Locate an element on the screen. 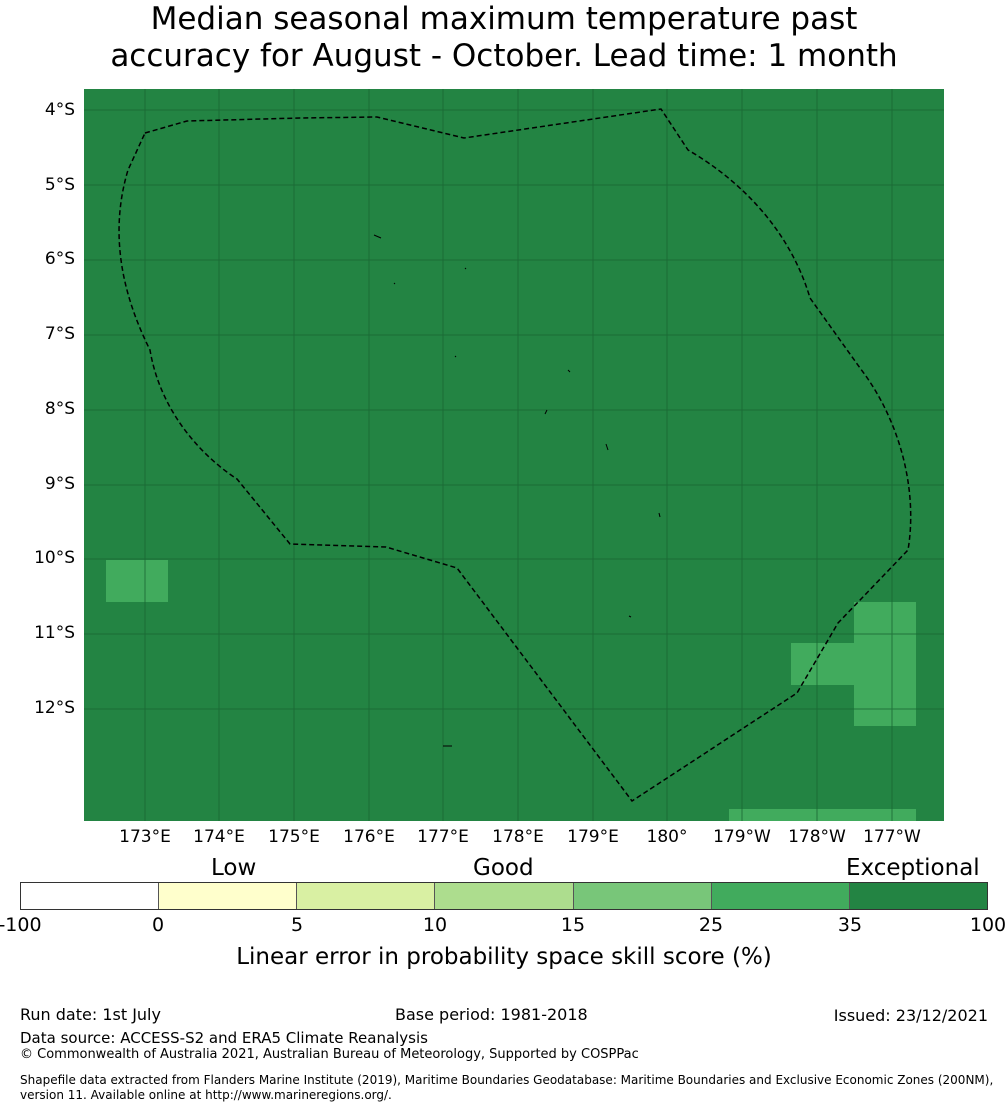  lon-label: 177°E is located at coordinates (443, 837).